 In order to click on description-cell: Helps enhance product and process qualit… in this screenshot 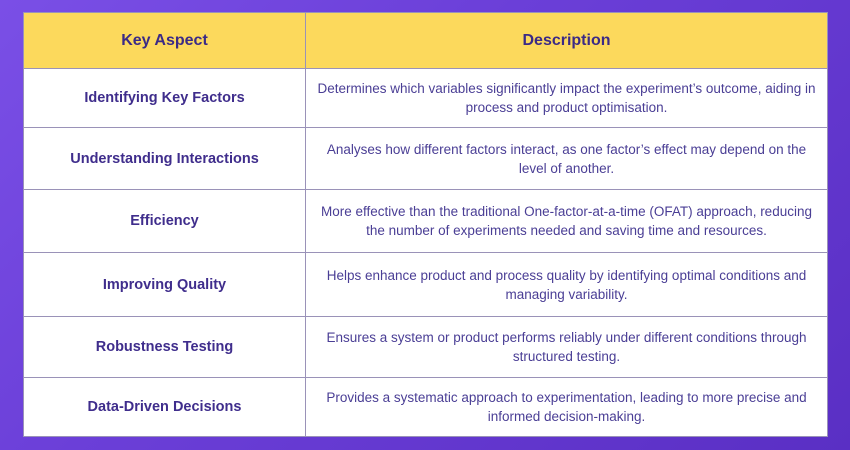, I will do `click(566, 284)`.